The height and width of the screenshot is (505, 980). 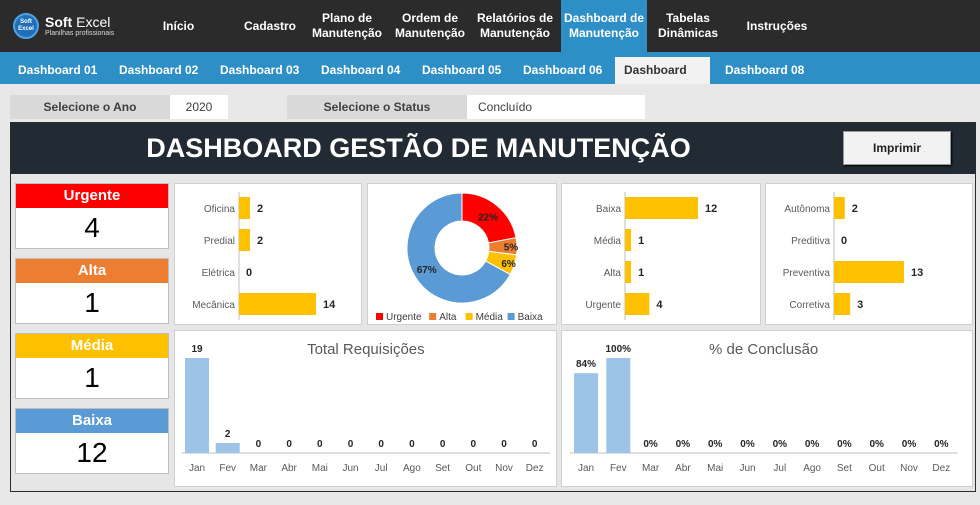 I want to click on tab-dashboard-06: Dashboard 06, so click(x=563, y=70).